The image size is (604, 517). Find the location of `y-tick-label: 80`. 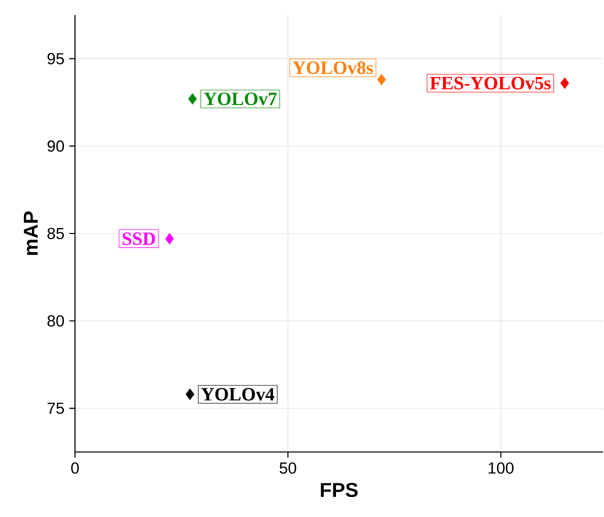

y-tick-label: 80 is located at coordinates (55, 321).